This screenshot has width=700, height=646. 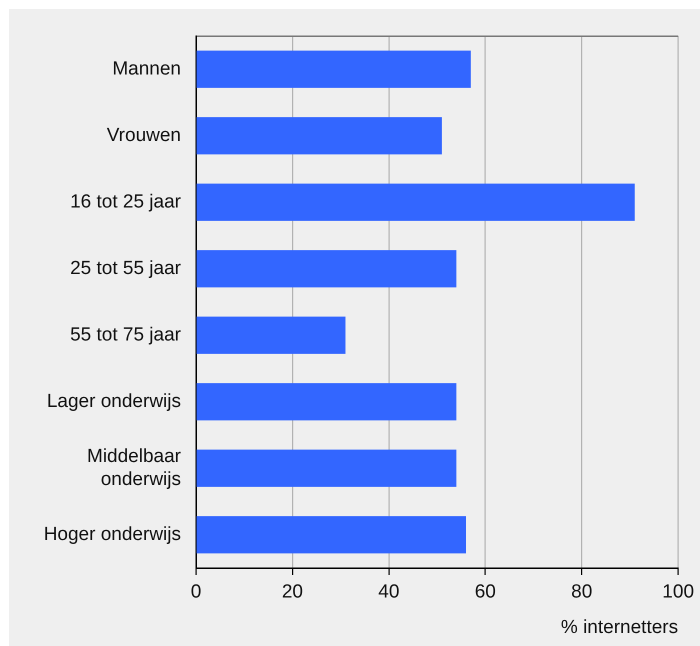 What do you see at coordinates (126, 268) in the screenshot?
I see `y-tick-label: 25 tot 55 jaar` at bounding box center [126, 268].